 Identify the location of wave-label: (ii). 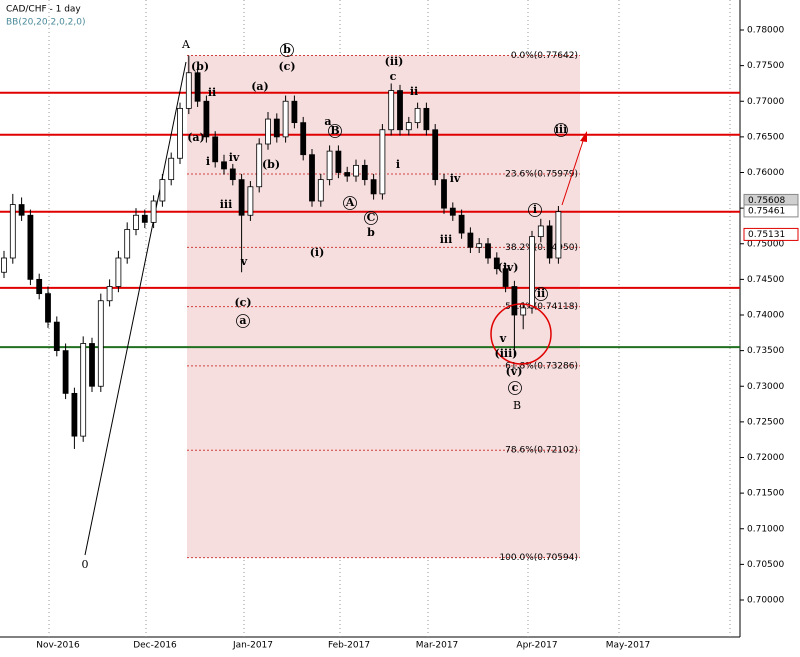
(394, 61).